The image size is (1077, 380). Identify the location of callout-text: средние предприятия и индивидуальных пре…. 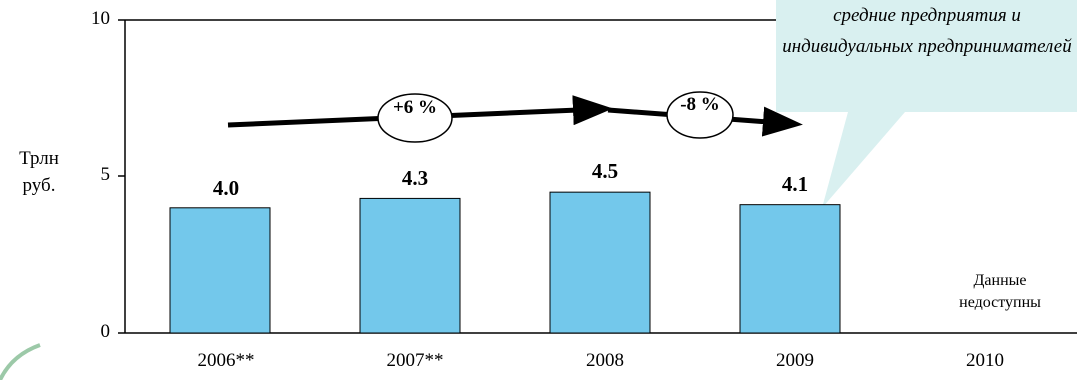
(927, 31).